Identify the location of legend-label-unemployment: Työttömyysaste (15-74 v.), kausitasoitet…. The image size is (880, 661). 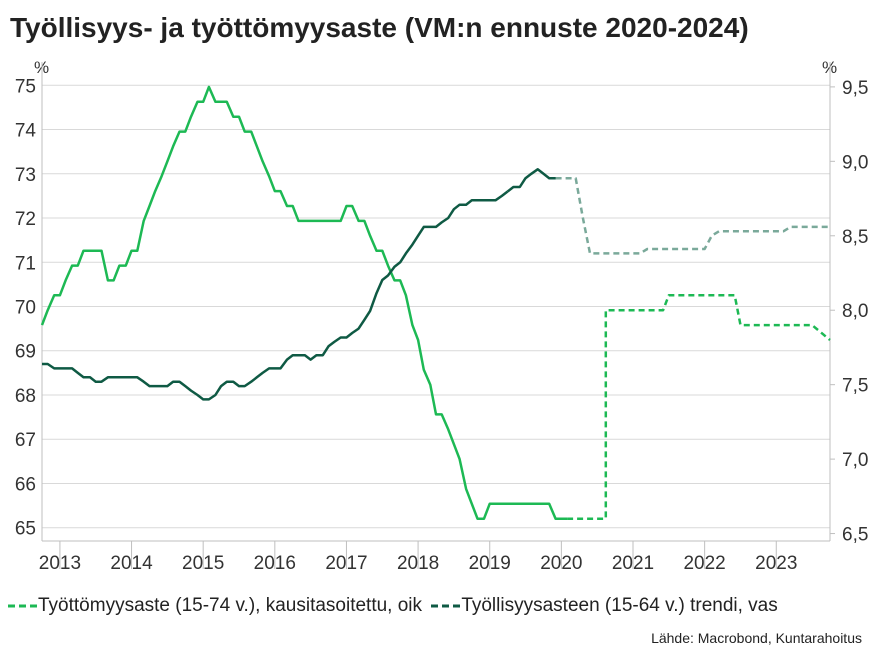
(230, 605).